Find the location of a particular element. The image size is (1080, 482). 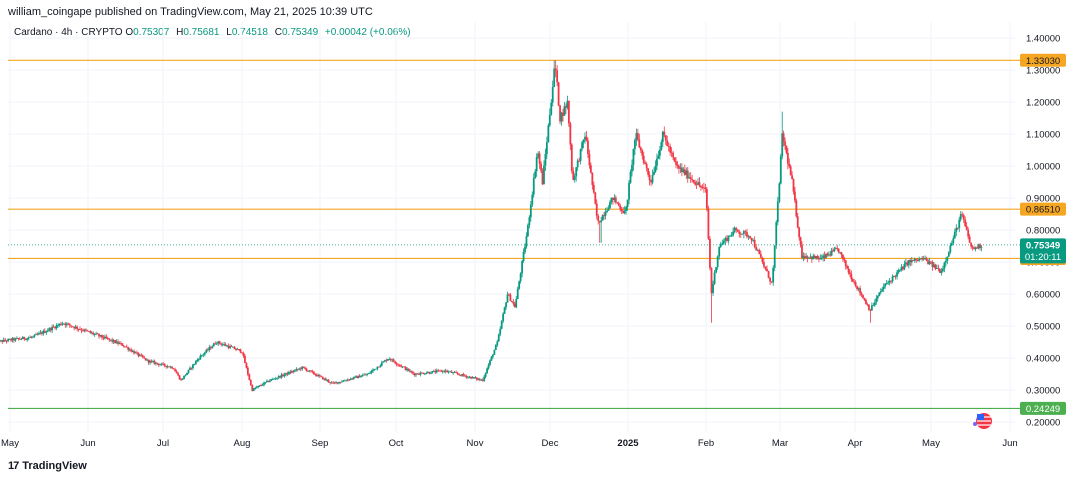

symbol-name: Cardano · 4h · CRYPTO is located at coordinates (68, 32).